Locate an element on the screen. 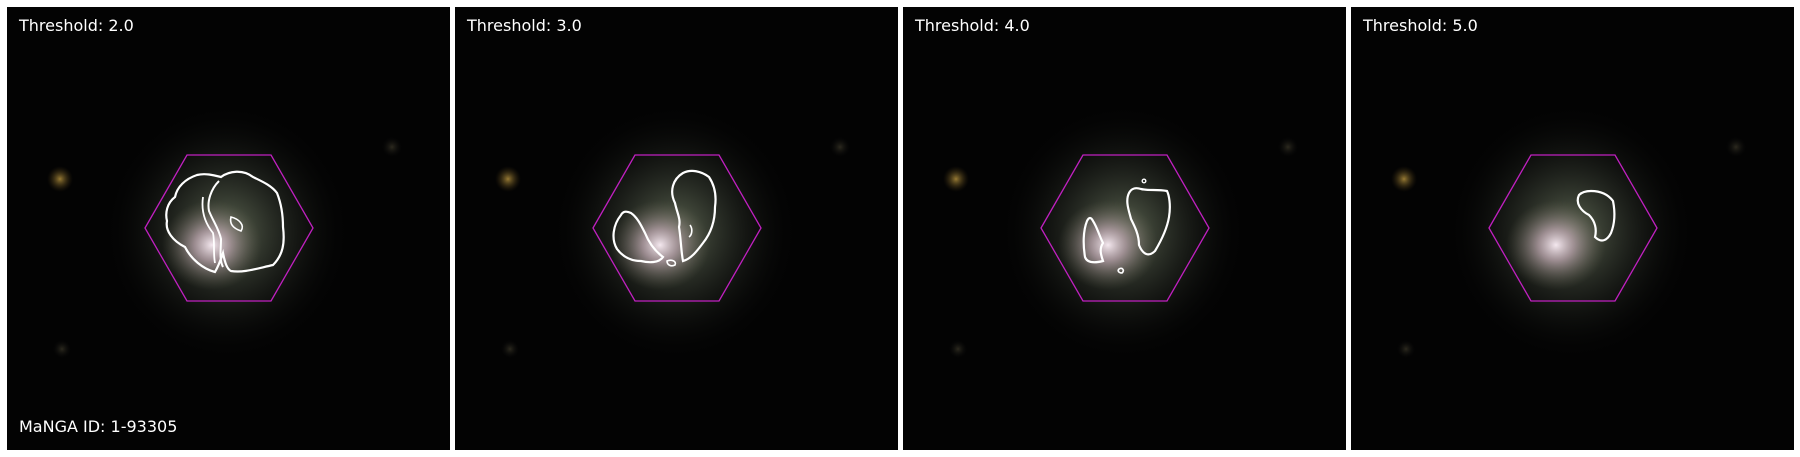  manga-id-label: MaNGA ID: 1-93305 is located at coordinates (98, 426).